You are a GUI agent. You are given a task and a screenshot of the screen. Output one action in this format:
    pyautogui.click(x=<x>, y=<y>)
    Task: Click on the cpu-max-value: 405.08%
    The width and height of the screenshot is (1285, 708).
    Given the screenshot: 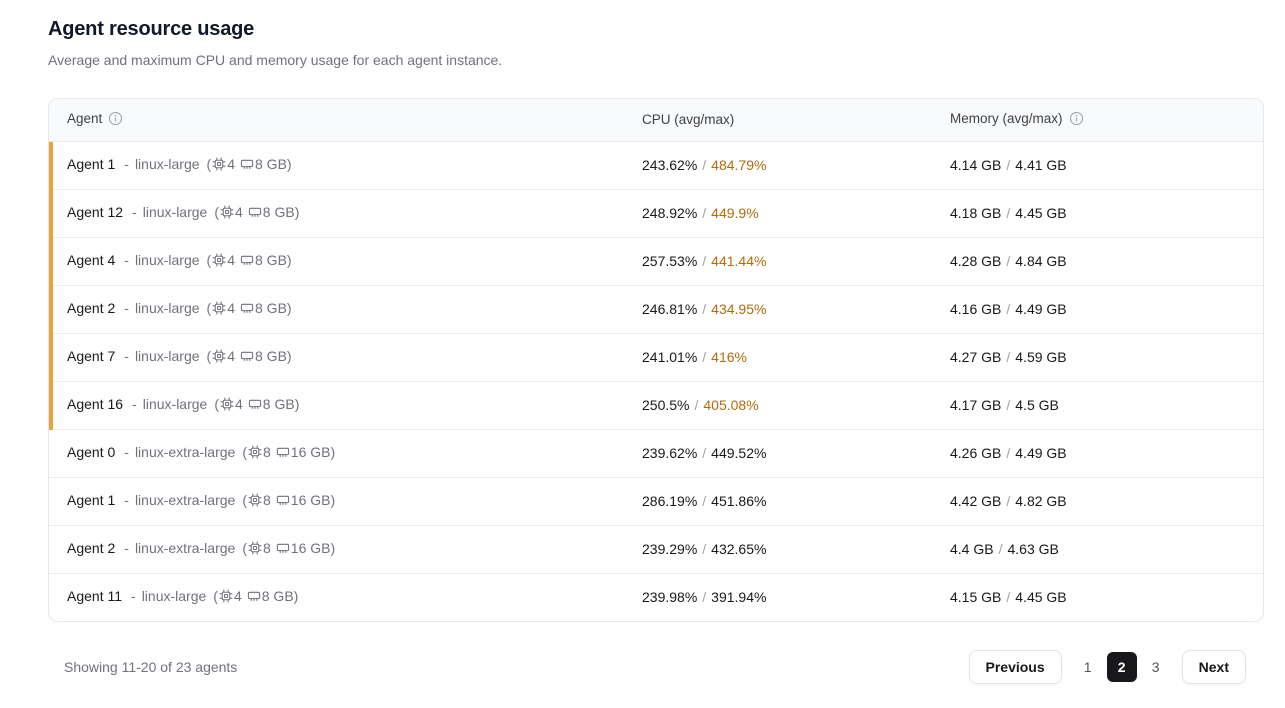 What is the action you would take?
    pyautogui.click(x=731, y=405)
    